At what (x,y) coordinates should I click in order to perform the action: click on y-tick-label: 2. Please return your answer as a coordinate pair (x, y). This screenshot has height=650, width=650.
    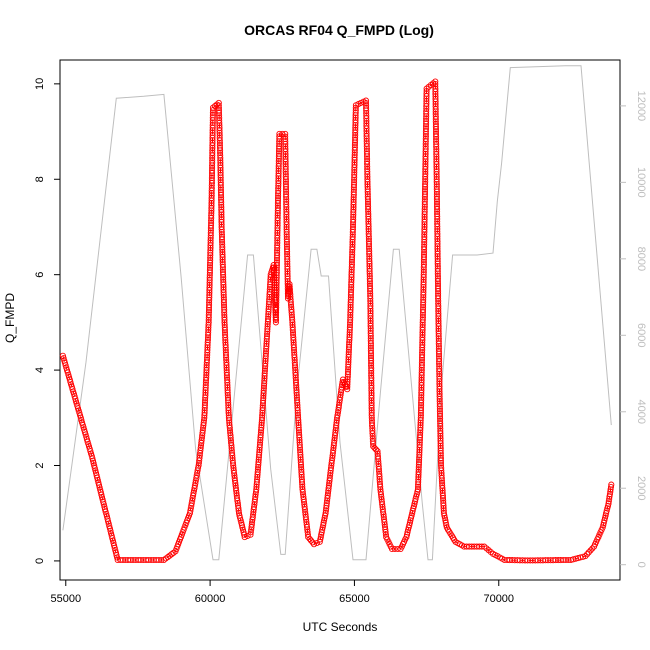
    Looking at the image, I should click on (40, 465).